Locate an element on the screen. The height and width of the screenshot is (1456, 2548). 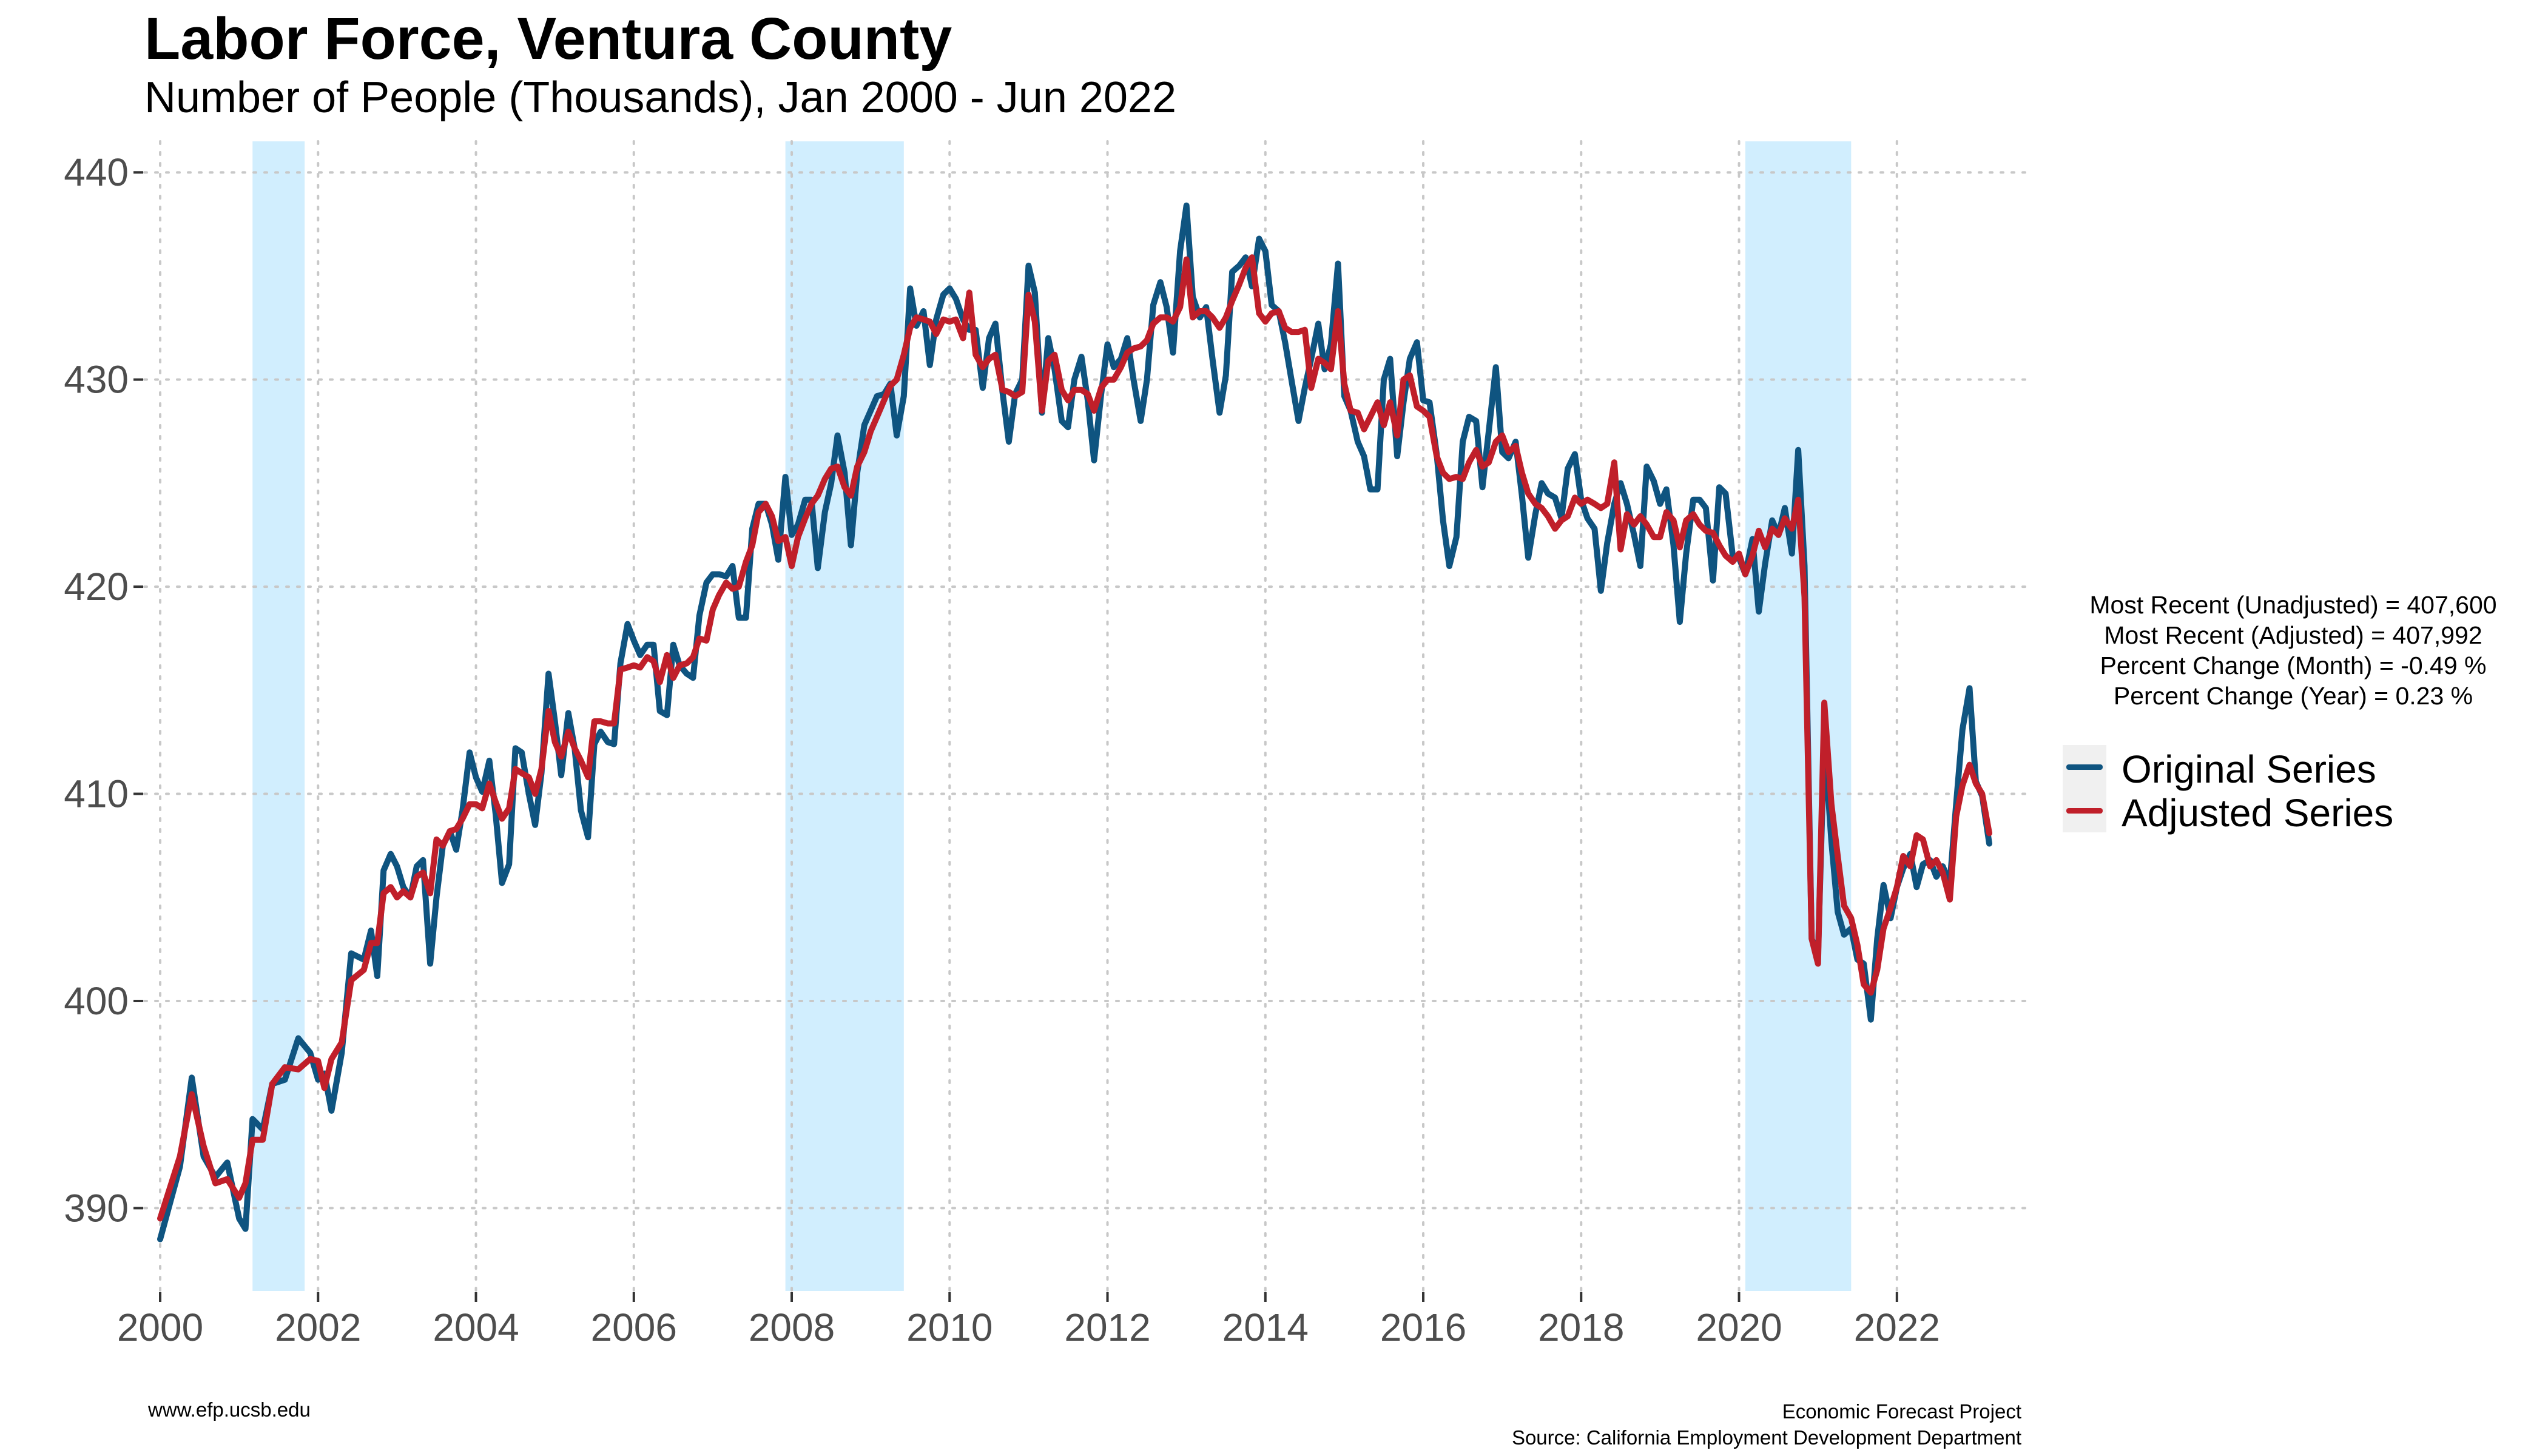
x-tick-label: 2000 is located at coordinates (160, 1327).